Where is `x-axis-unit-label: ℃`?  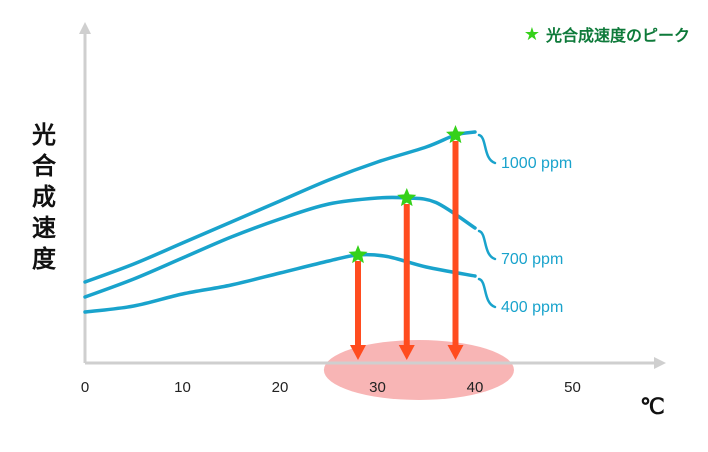
x-axis-unit-label: ℃ is located at coordinates (652, 406).